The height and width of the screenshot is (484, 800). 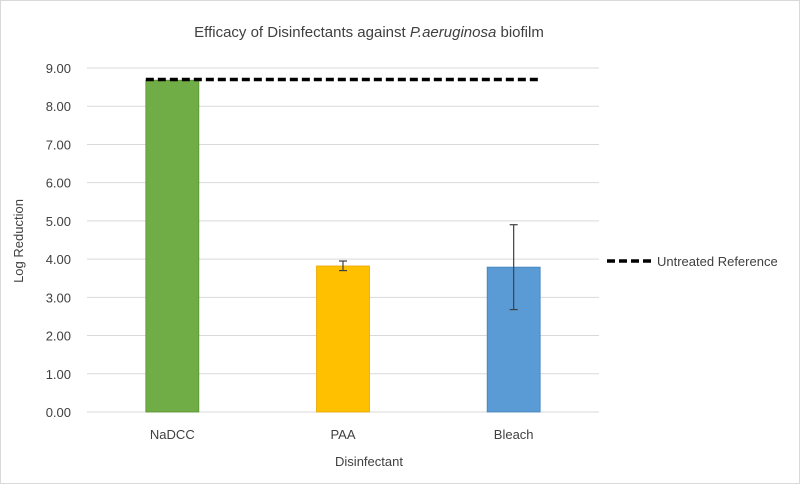 I want to click on y-tick-label: 9.00, so click(x=58, y=68).